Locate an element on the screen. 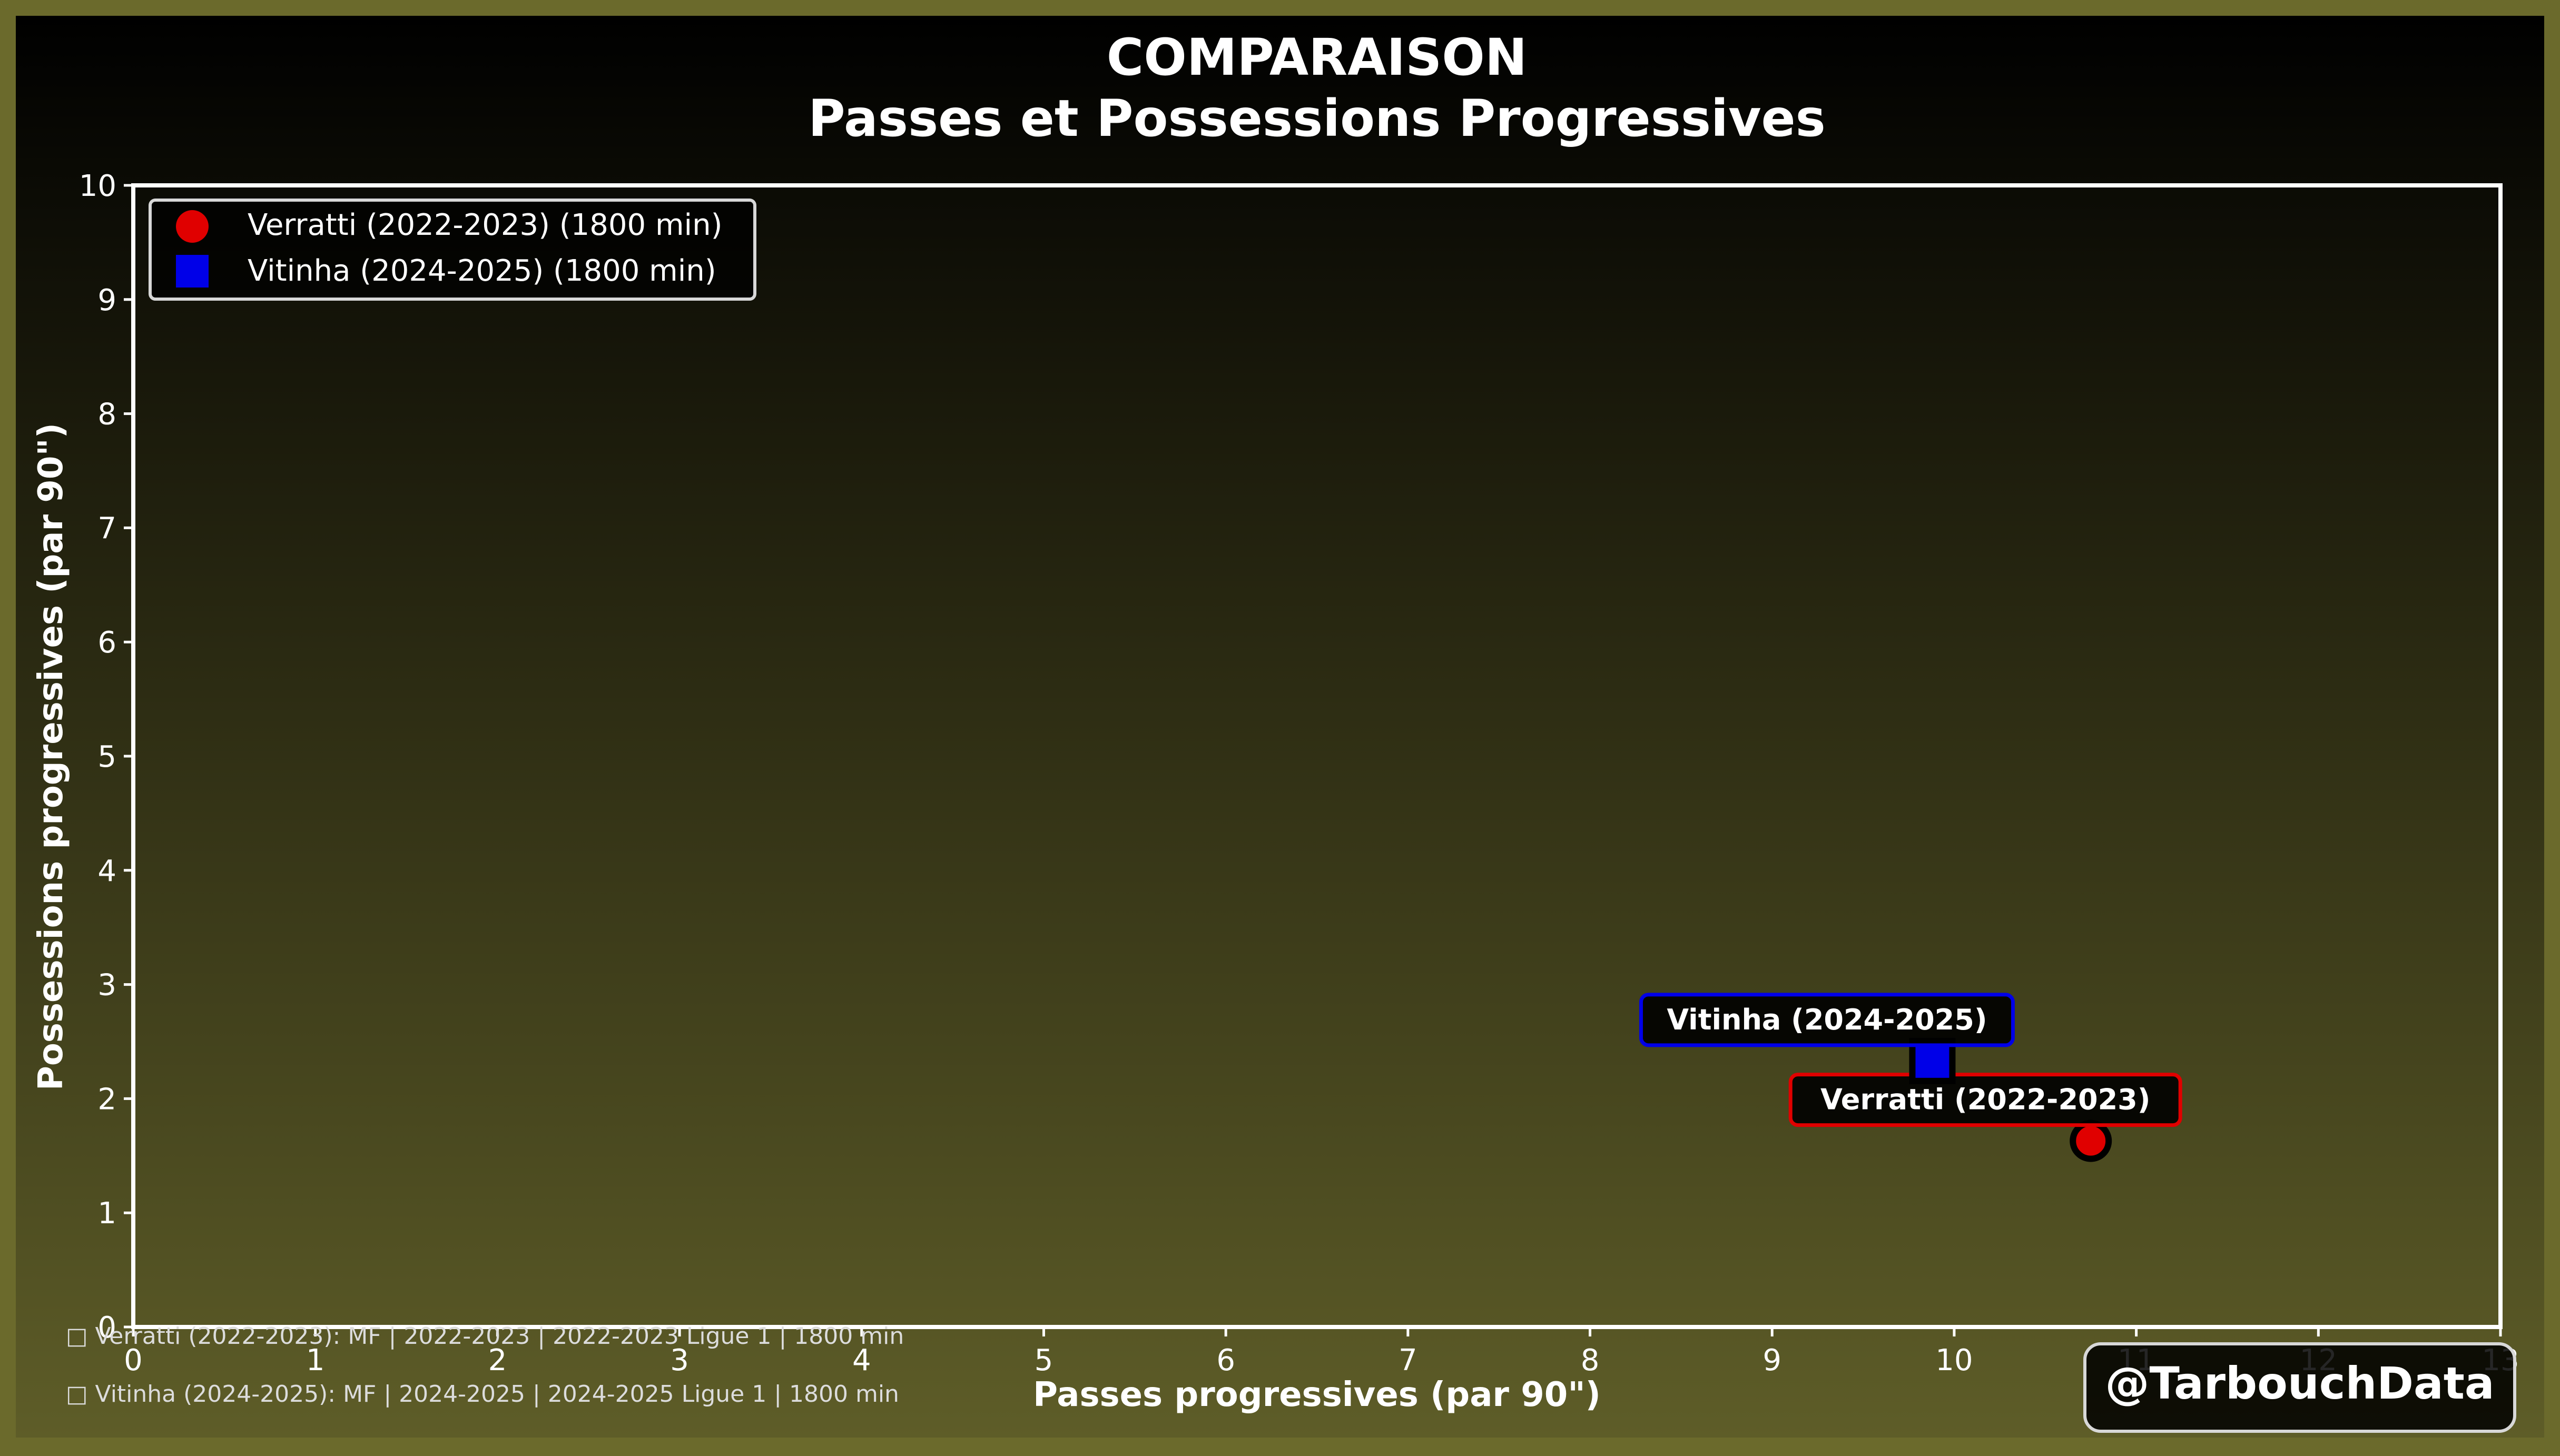 This screenshot has height=1456, width=2560. chart-title-line2: Passes et Possessions Progressives is located at coordinates (1317, 118).